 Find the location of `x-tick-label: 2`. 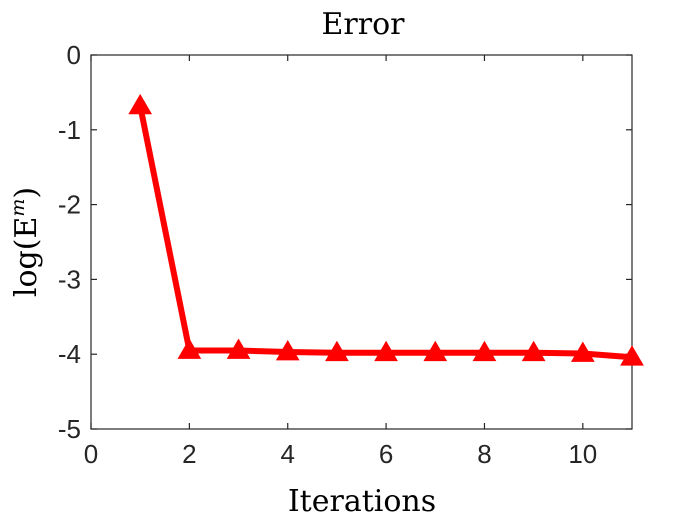

x-tick-label: 2 is located at coordinates (189, 454).